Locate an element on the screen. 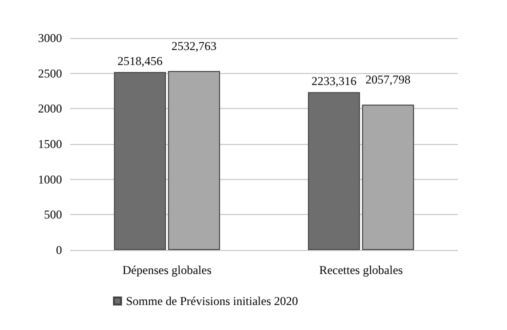 The image size is (507, 330). y-tick-label: 500 is located at coordinates (53, 215).